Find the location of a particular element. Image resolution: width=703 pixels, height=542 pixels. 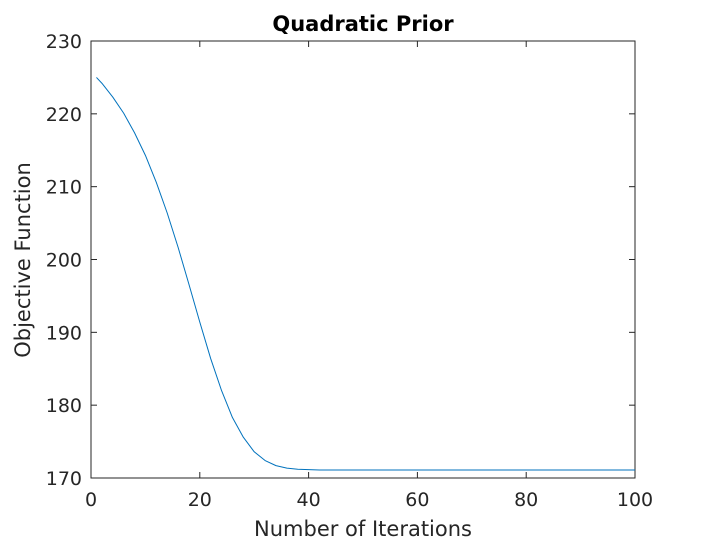

x-tick-label: 60 is located at coordinates (417, 500).